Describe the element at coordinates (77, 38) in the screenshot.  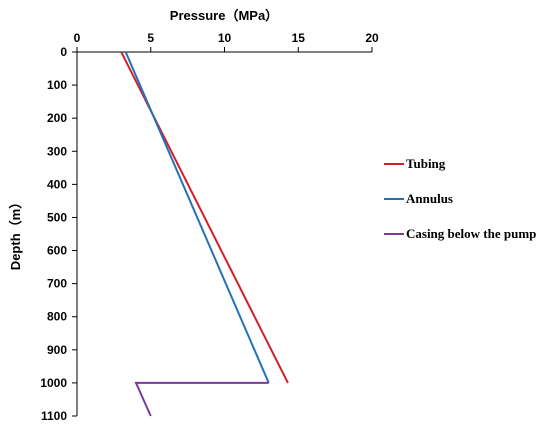
I see `x-tick-label: 0` at that location.